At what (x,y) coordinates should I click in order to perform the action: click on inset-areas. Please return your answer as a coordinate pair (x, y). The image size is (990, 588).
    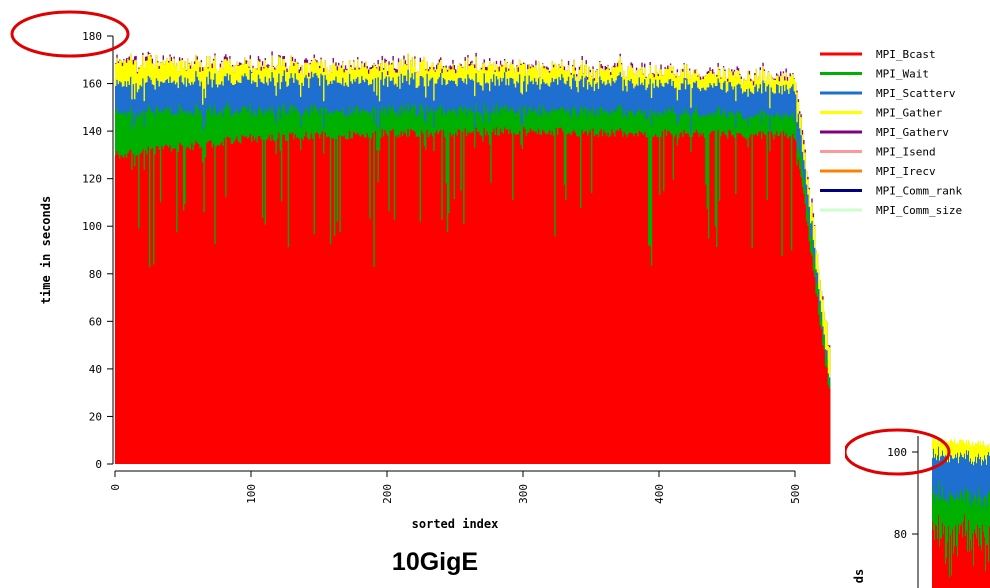
    Looking at the image, I should click on (961, 513).